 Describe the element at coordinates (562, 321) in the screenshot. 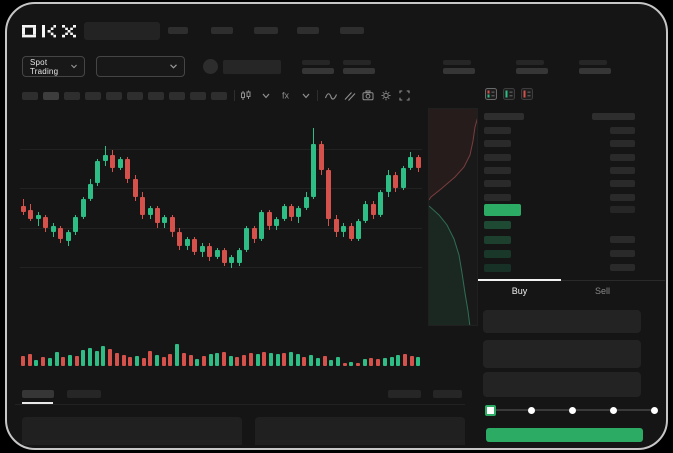

I see `order-price-field` at that location.